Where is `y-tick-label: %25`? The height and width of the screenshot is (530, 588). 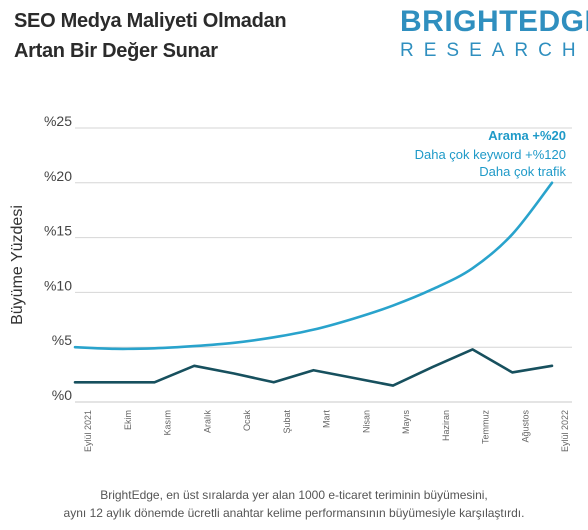
y-tick-label: %25 is located at coordinates (58, 121).